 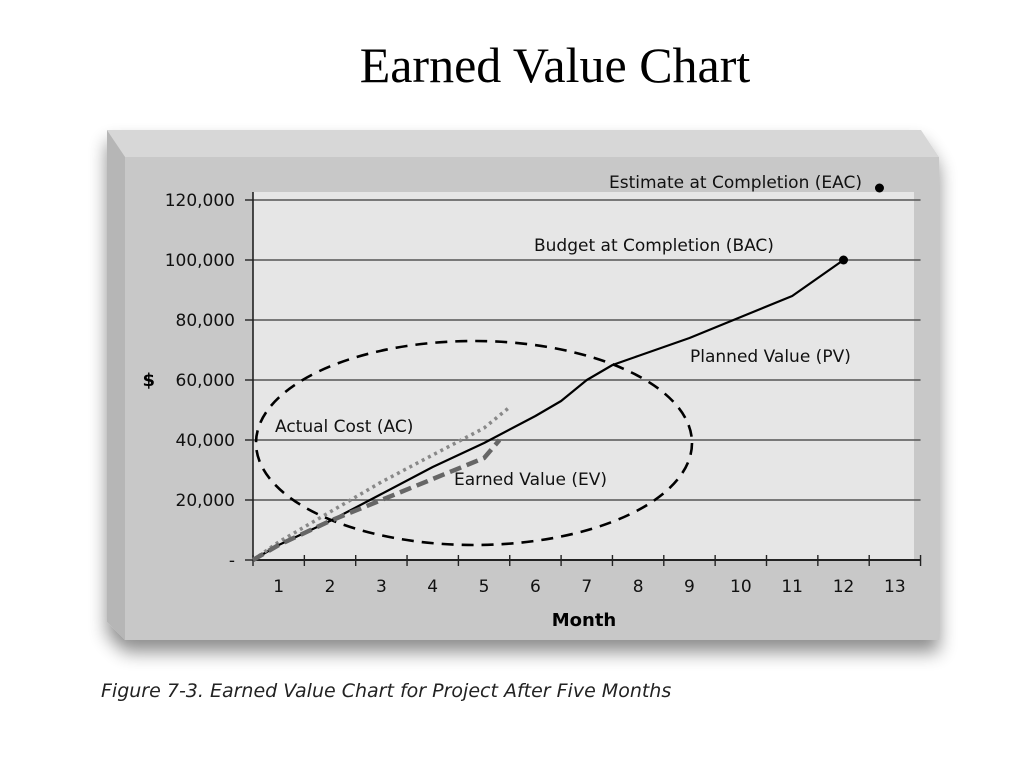 I want to click on x-axis-label: Month, so click(x=584, y=620).